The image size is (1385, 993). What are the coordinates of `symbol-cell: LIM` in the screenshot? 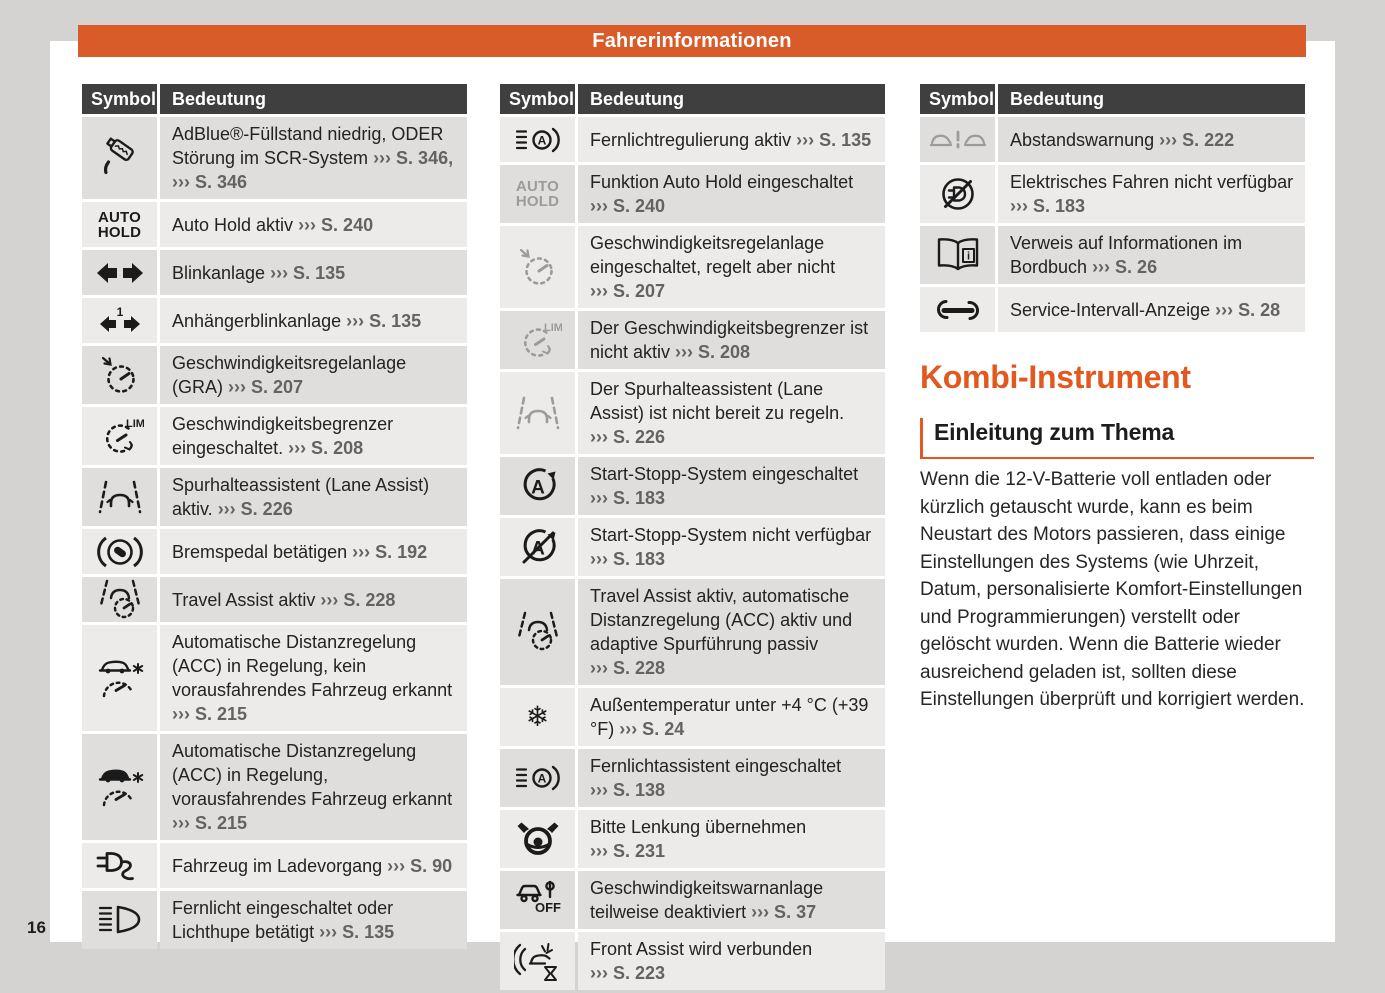 It's located at (119, 436).